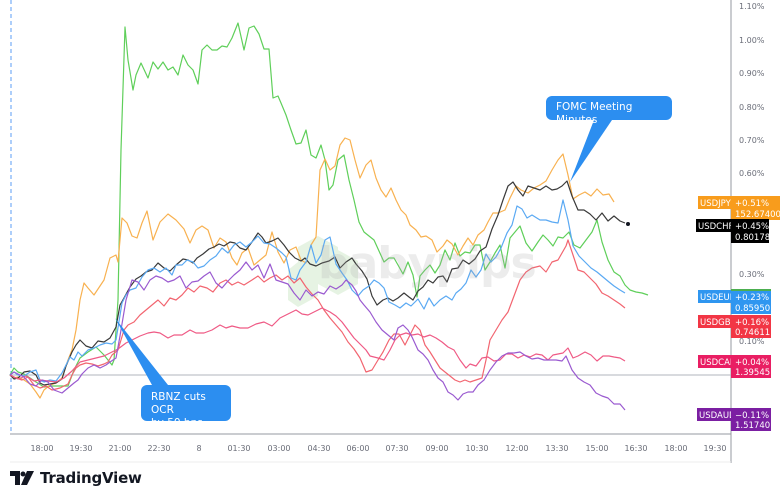 The image size is (780, 501). Describe the element at coordinates (752, 298) in the screenshot. I see `badge-usdeur-change: +0.23%` at that location.